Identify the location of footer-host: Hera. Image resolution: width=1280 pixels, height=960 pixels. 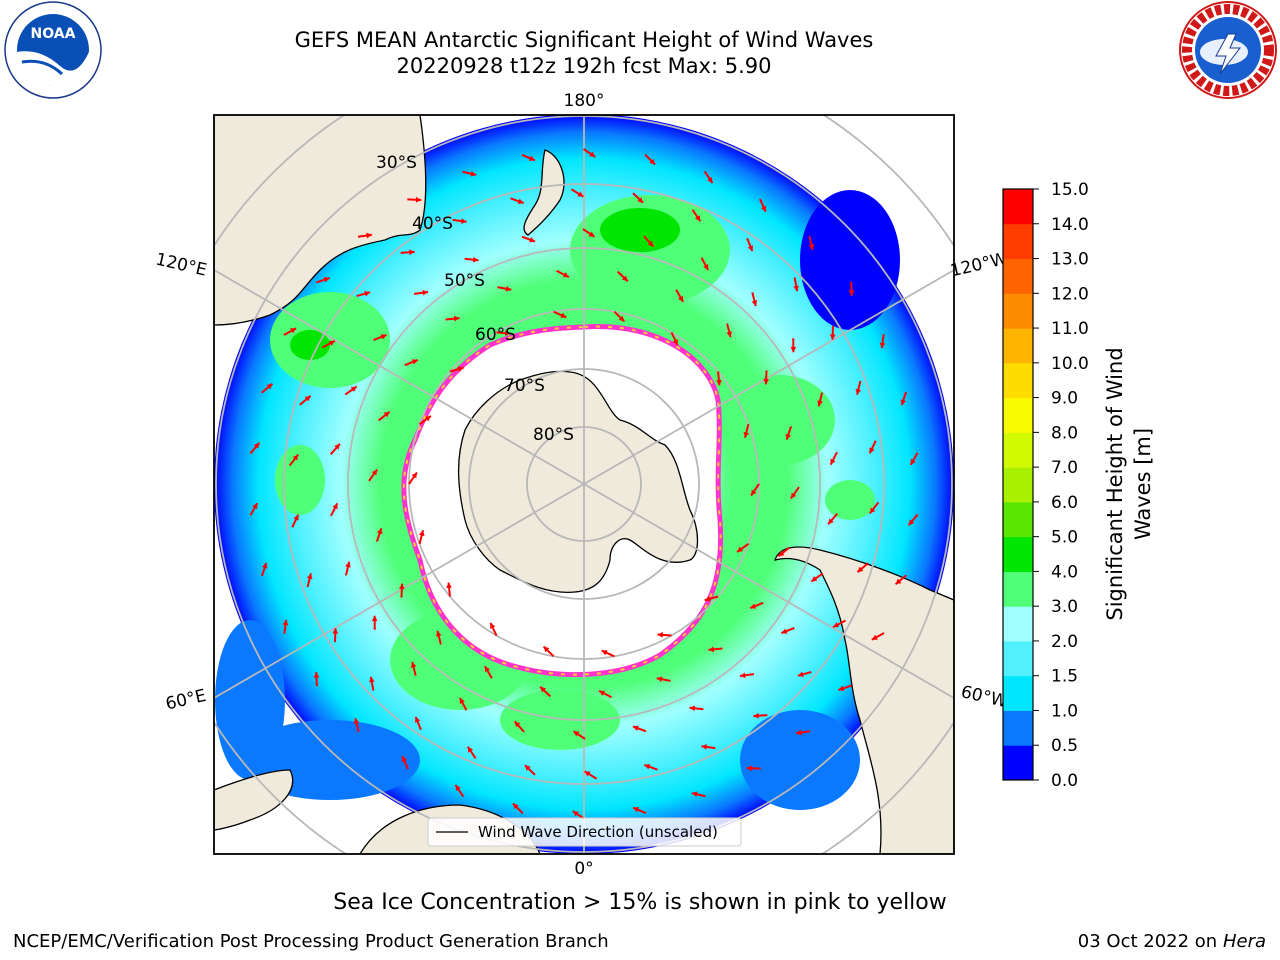
(1244, 941).